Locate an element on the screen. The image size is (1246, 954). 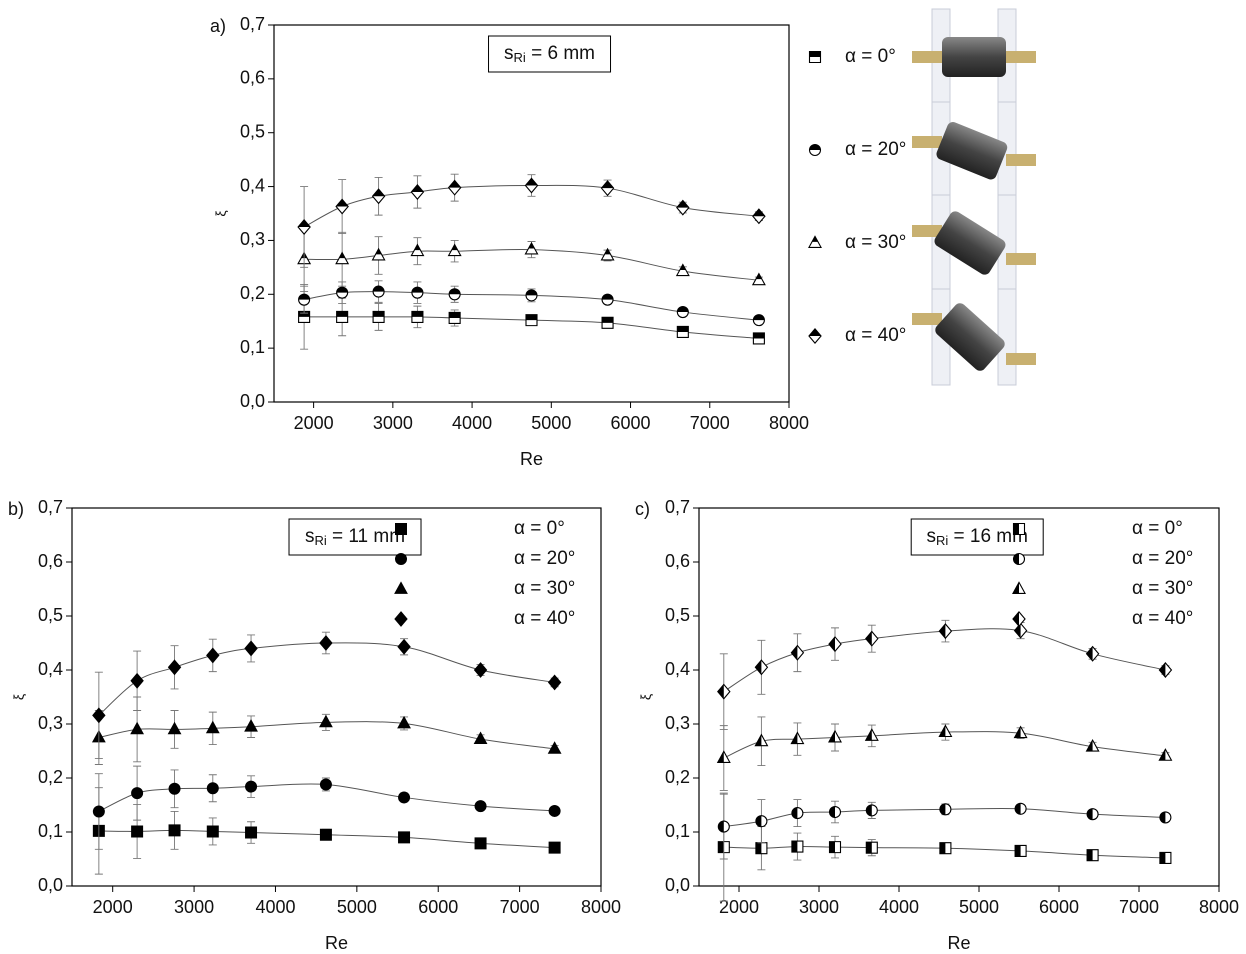
x-tick-label: 4000 is located at coordinates (275, 907).